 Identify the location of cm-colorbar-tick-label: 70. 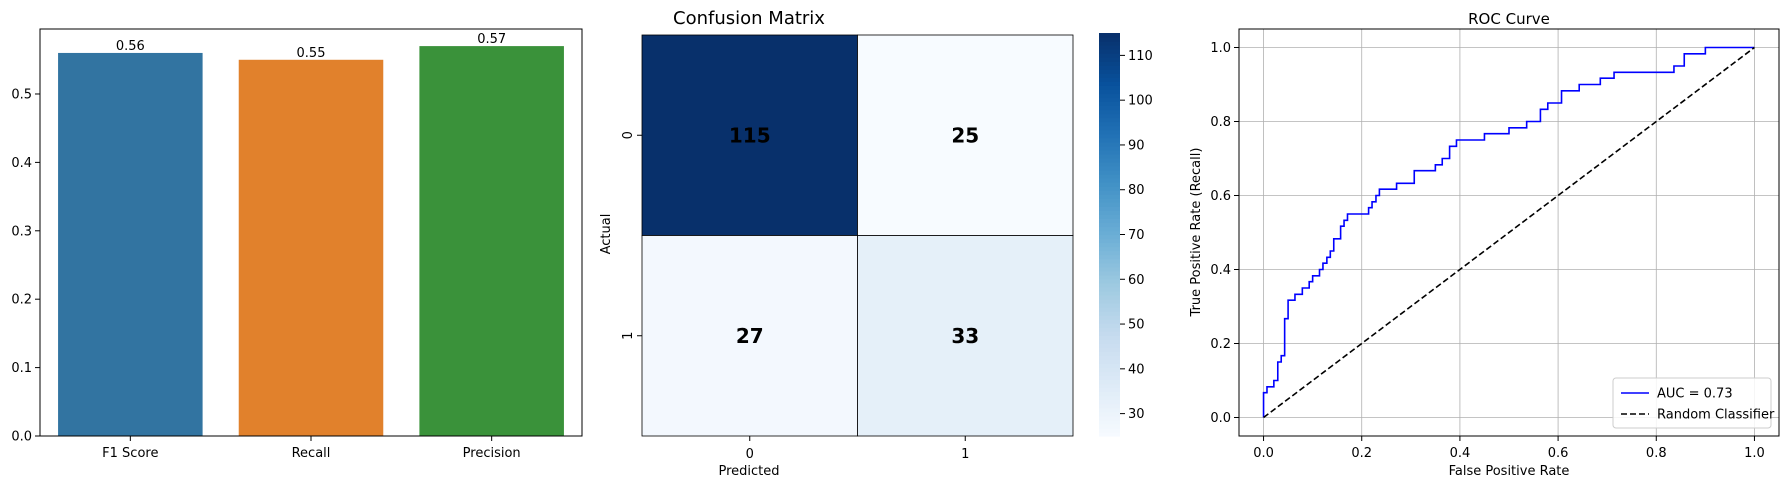
(1136, 235).